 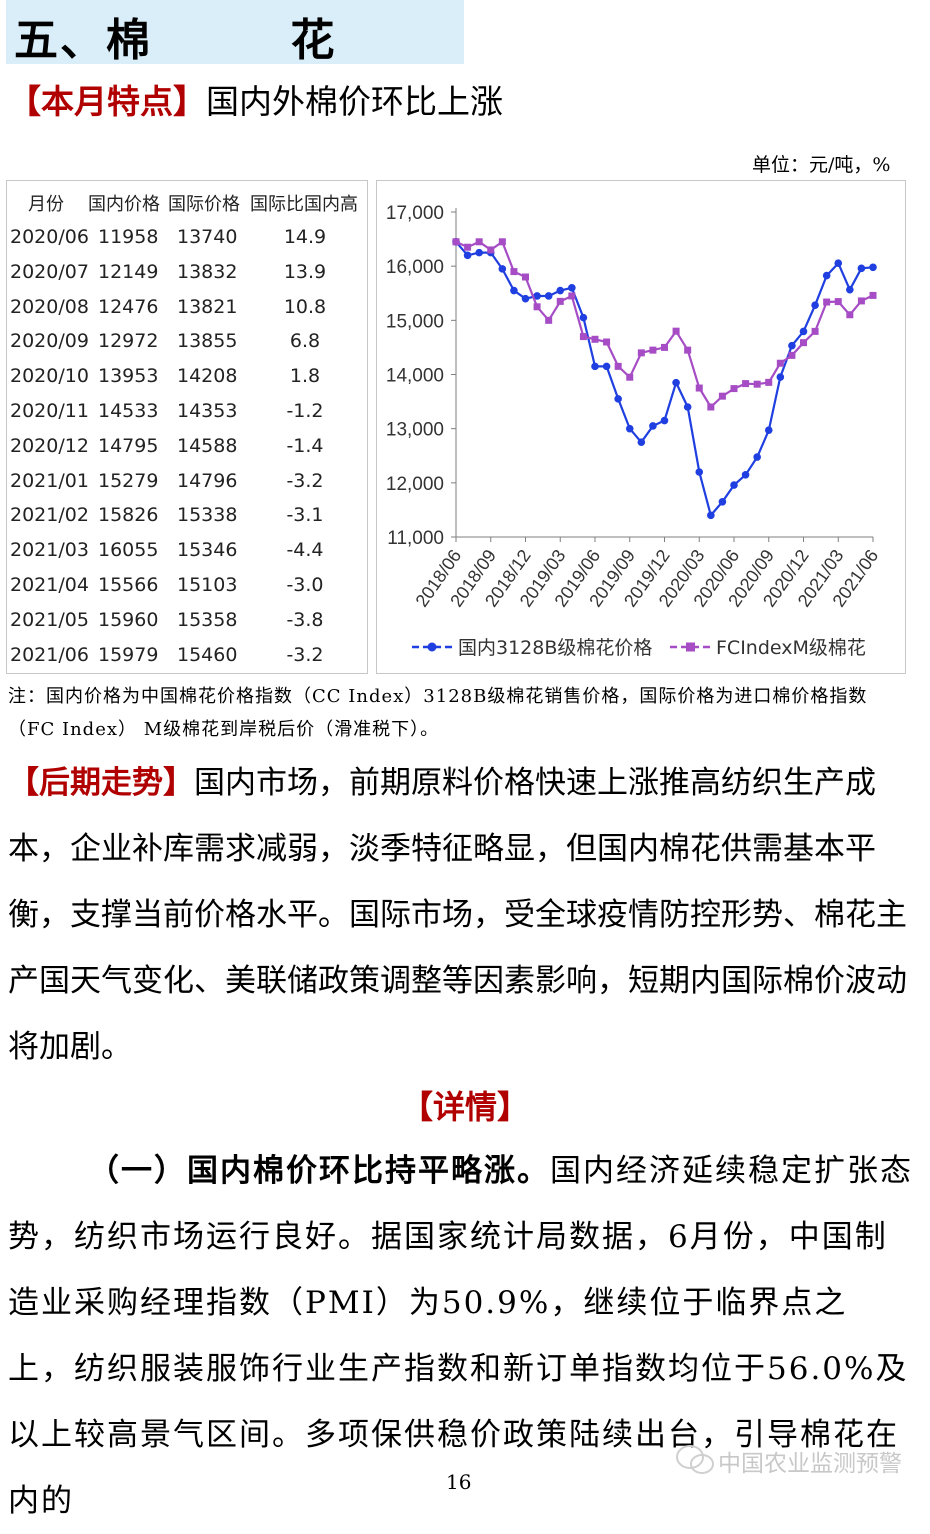 What do you see at coordinates (207, 480) in the screenshot?
I see `table-cell: 14796` at bounding box center [207, 480].